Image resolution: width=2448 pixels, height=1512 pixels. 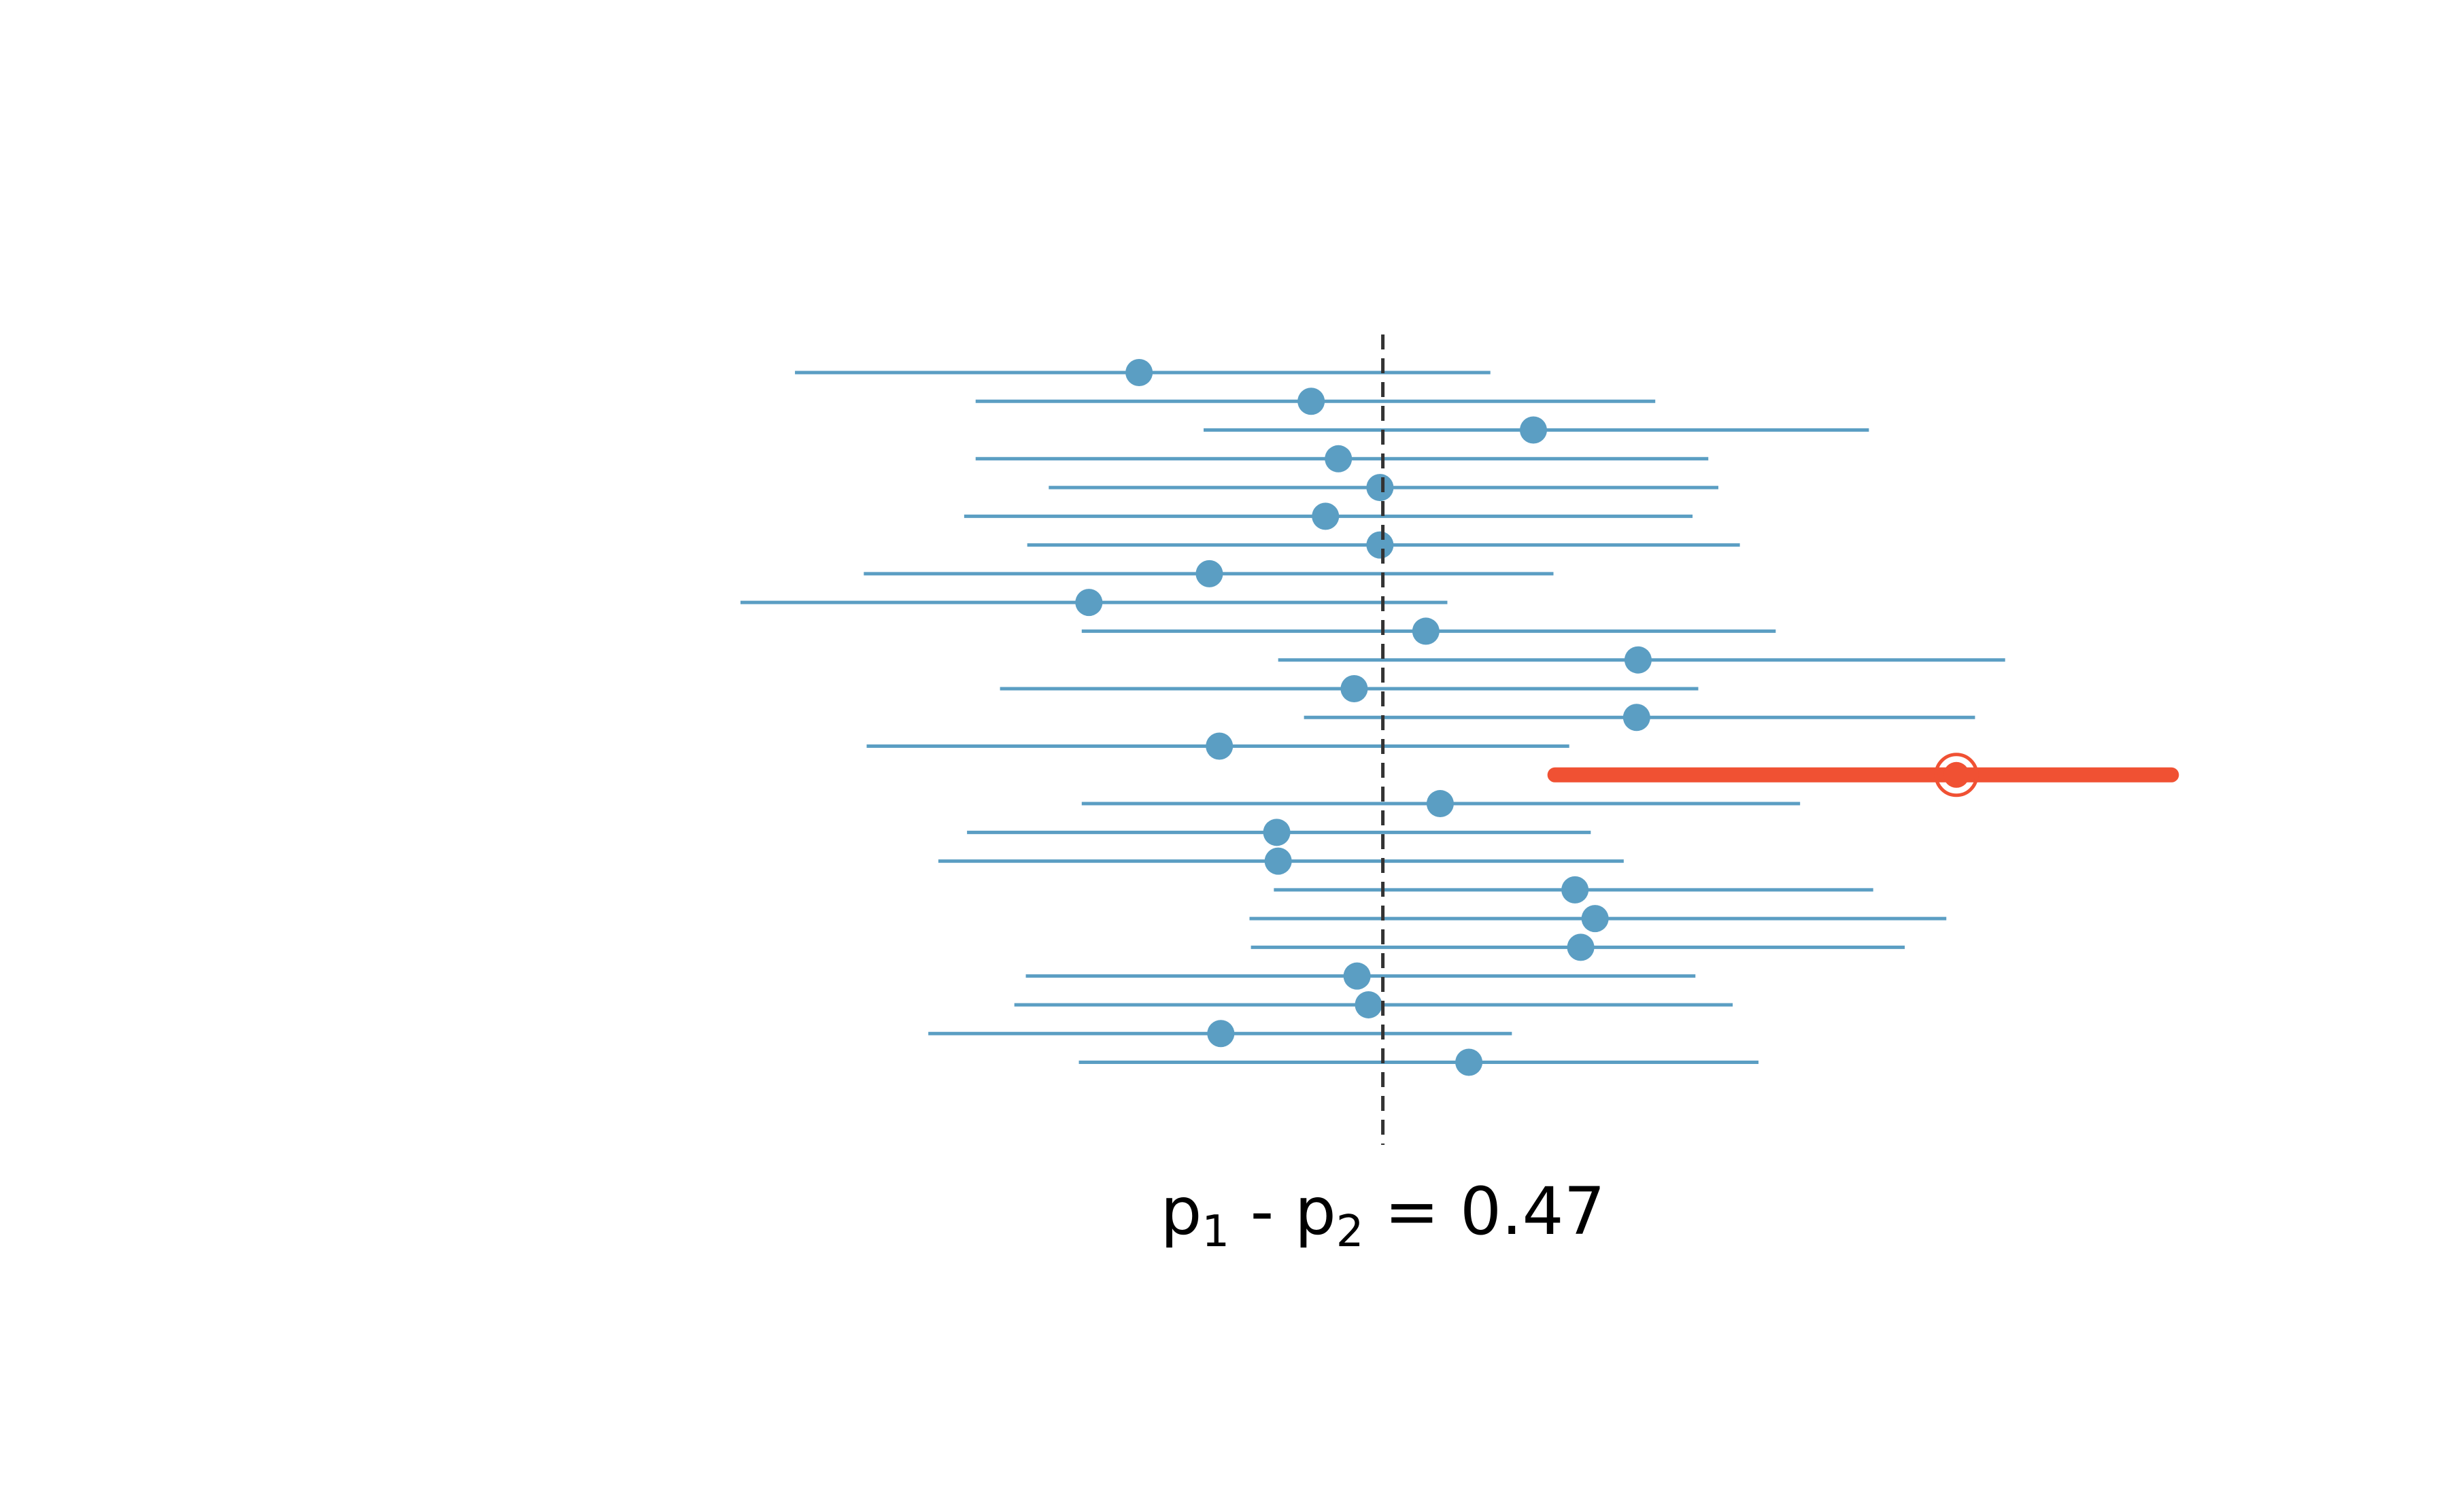 What do you see at coordinates (1350, 1232) in the screenshot?
I see `reference-label-sub2: 2` at bounding box center [1350, 1232].